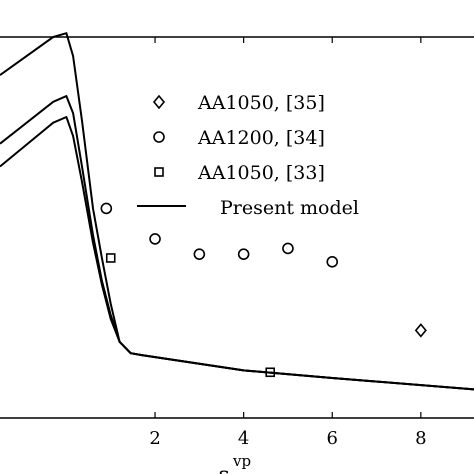 Image resolution: width=474 pixels, height=474 pixels. I want to click on x-axis-label-superscript: vp, so click(241, 461).